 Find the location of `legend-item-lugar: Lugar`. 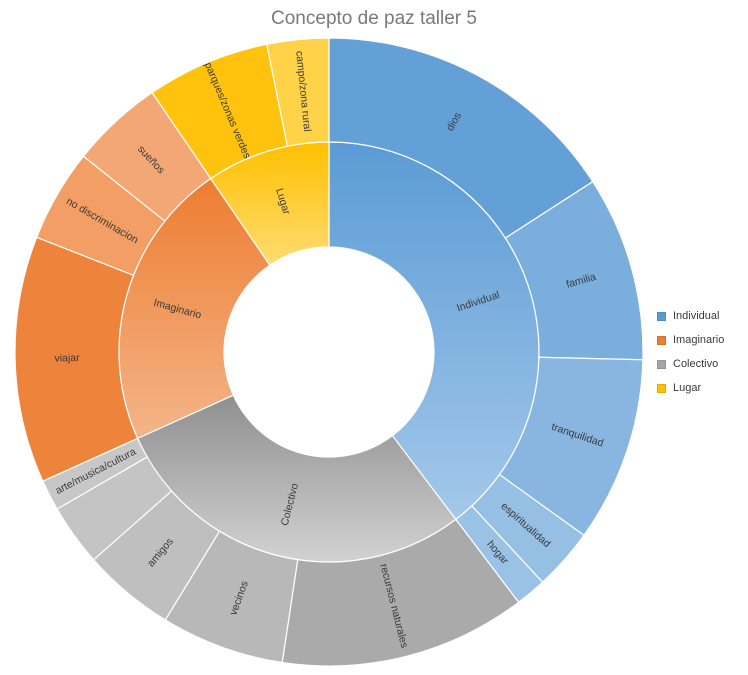

legend-item-lugar: Lugar is located at coordinates (702, 388).